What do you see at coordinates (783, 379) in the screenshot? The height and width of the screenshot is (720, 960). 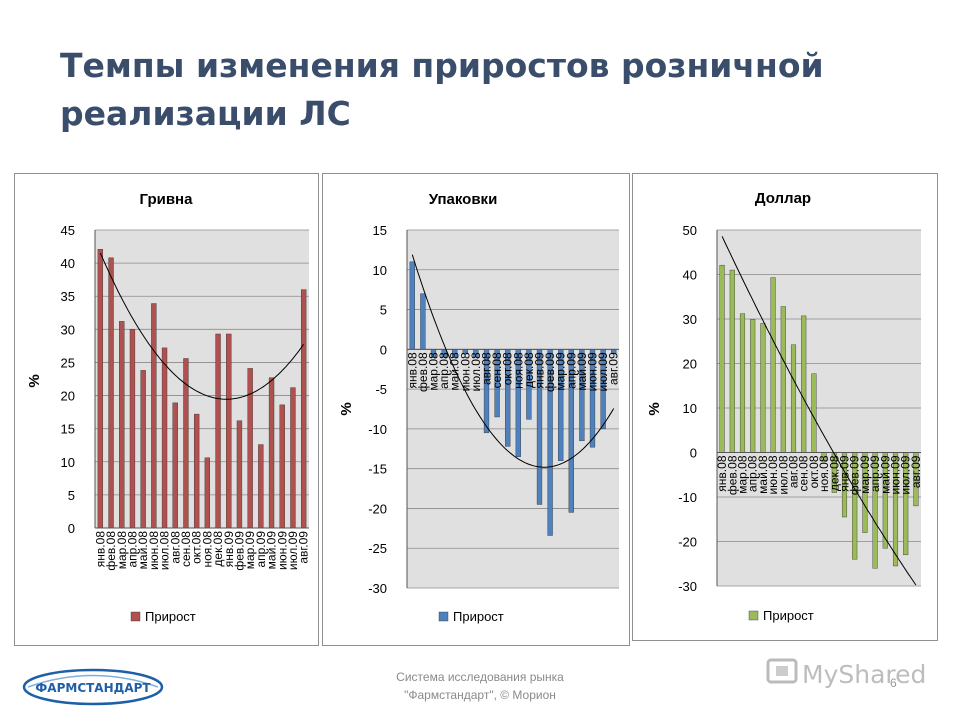 I see `bar-июл.08` at bounding box center [783, 379].